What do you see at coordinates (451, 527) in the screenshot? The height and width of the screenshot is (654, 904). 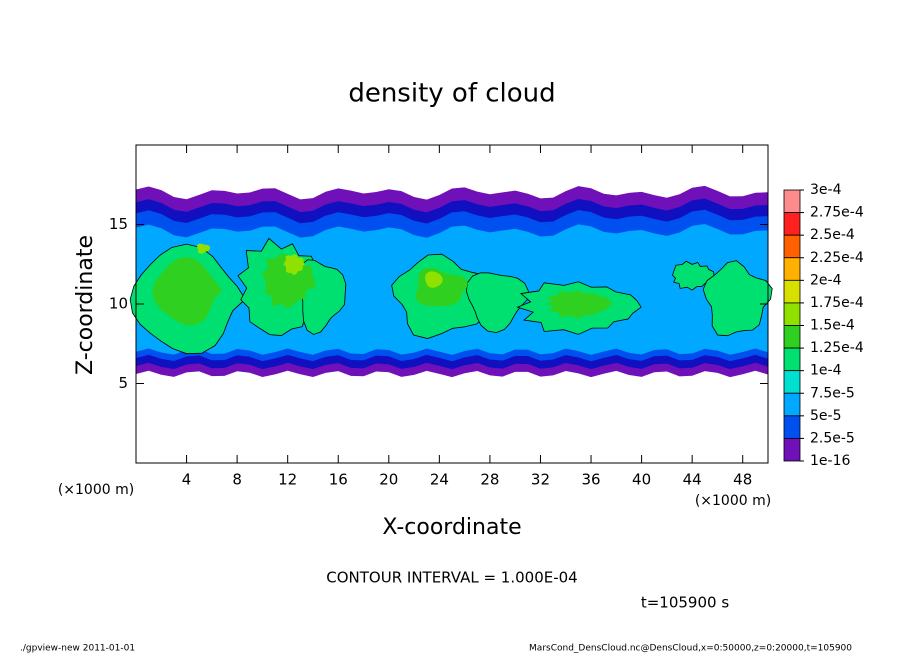 I see `x-axis-label: X-coordinate` at bounding box center [451, 527].